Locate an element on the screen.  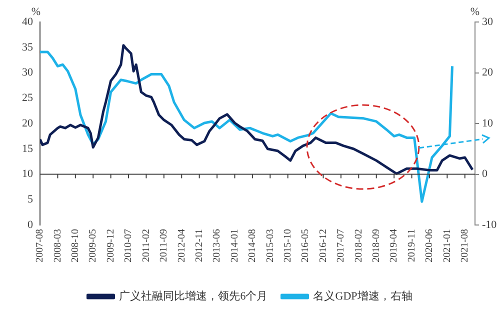
legend-label: 广义社融同比增速，领先6个月 is located at coordinates (193, 295).